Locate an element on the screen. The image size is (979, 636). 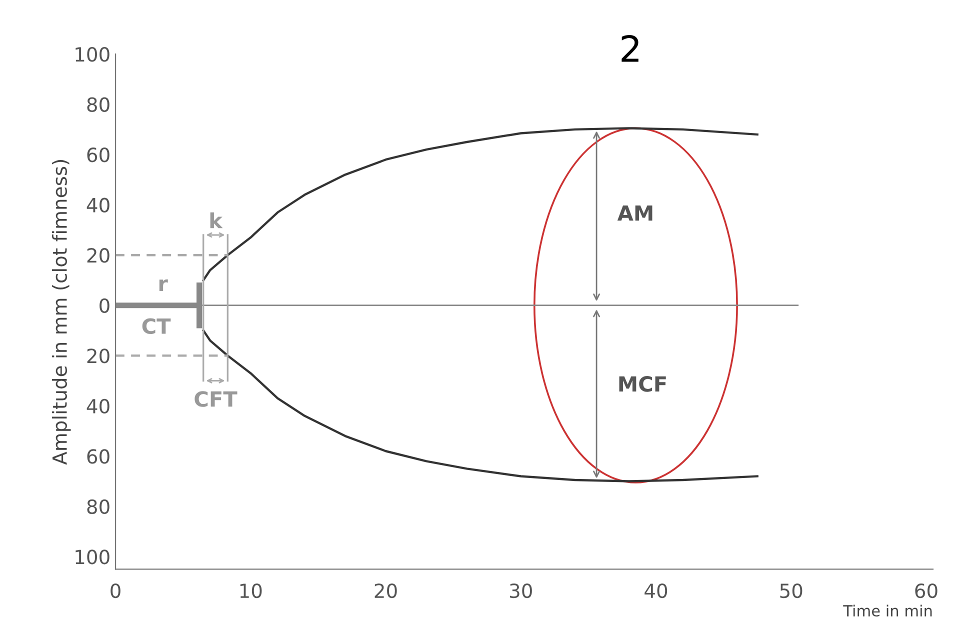
annotation: CT is located at coordinates (156, 326).